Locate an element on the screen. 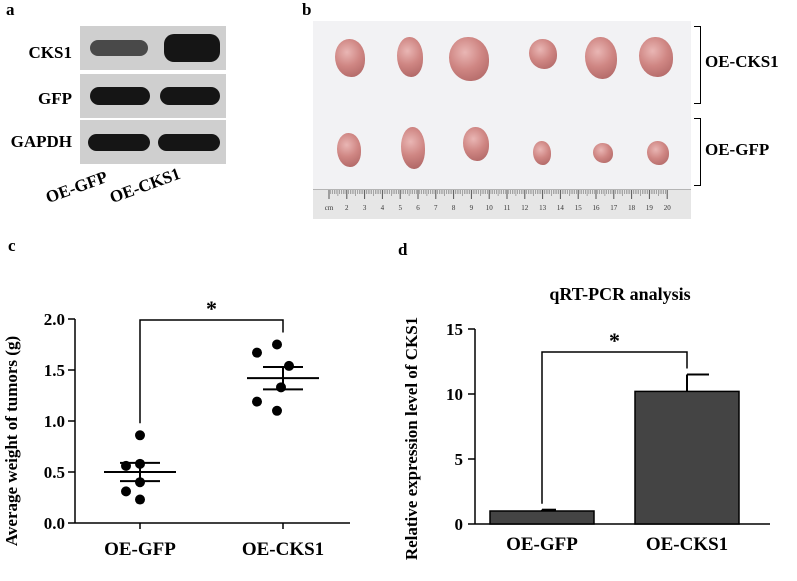  y-tick-label: 10 is located at coordinates (454, 394).